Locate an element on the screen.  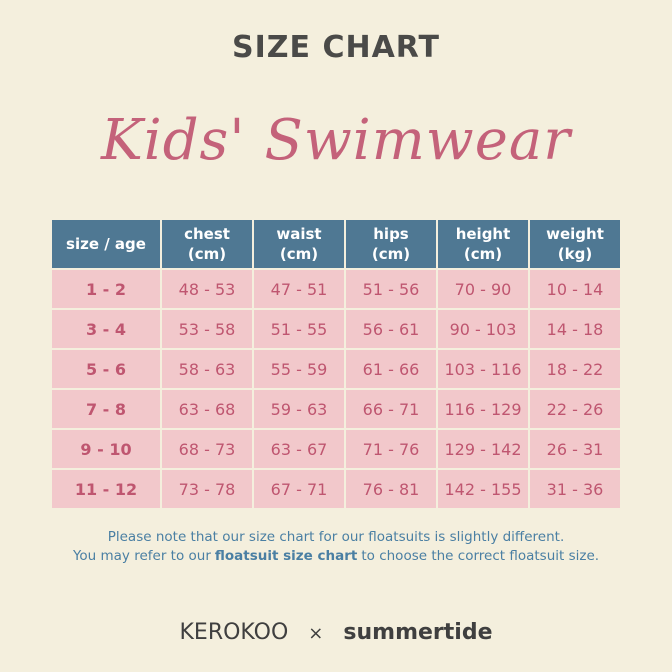
measure-cell: 51 - 55 is located at coordinates (299, 329).